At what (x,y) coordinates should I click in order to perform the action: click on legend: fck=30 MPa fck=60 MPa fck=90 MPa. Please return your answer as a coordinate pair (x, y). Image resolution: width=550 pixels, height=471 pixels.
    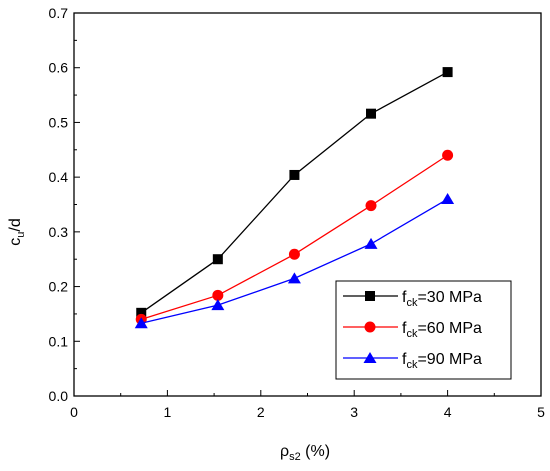
    Looking at the image, I should click on (423, 330).